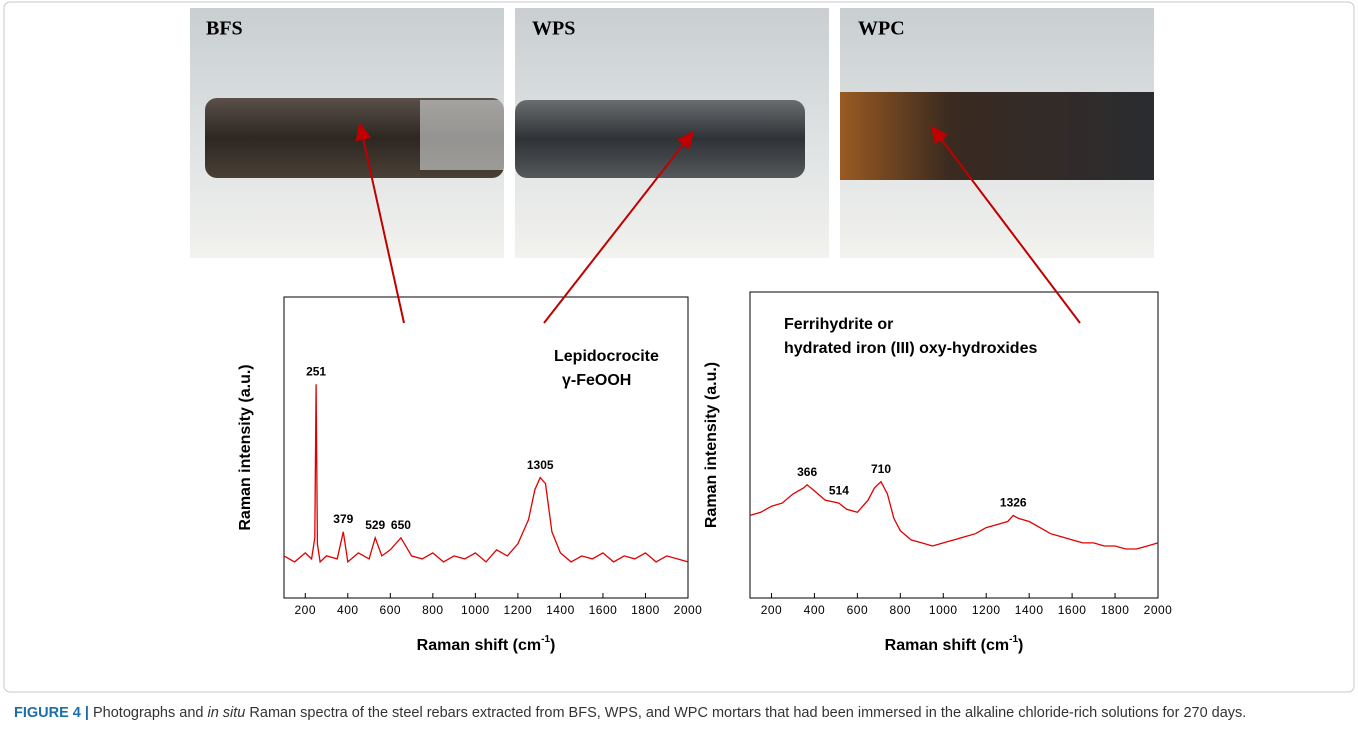 This screenshot has width=1358, height=744. I want to click on photo-label: WPC, so click(881, 29).